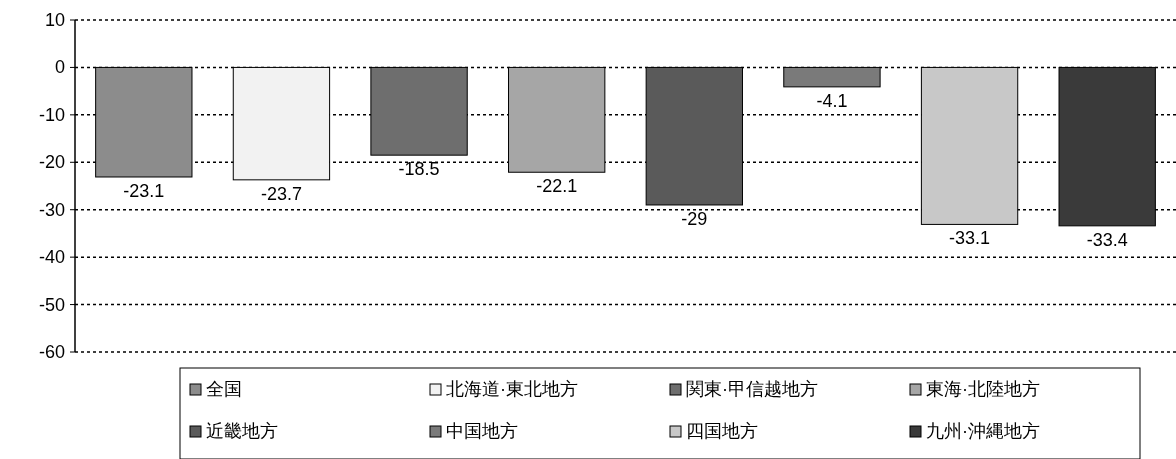  What do you see at coordinates (983, 389) in the screenshot?
I see `legend-label: 東海·北陸地方` at bounding box center [983, 389].